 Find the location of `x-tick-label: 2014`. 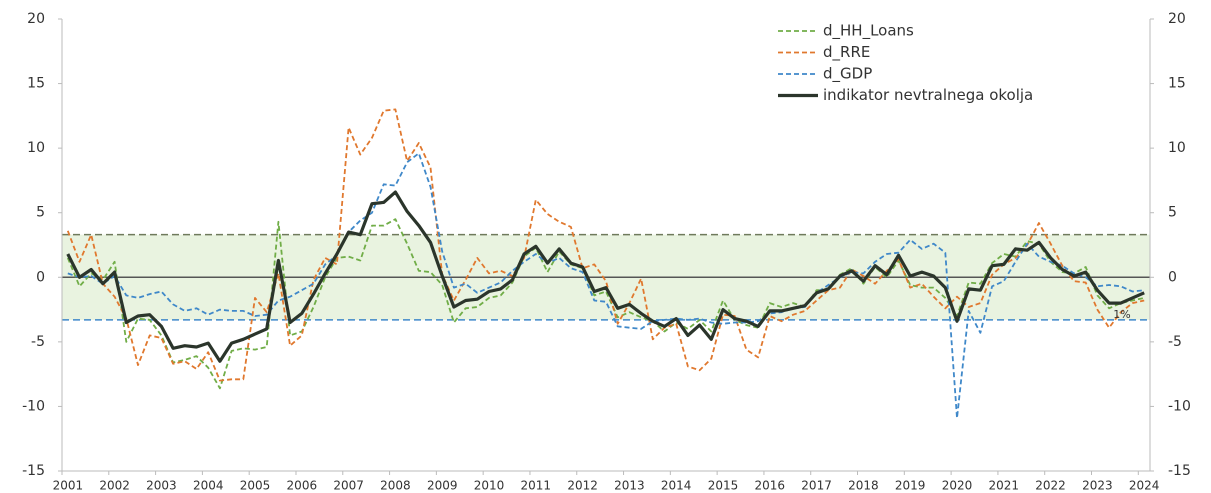

x-tick-label: 2014 is located at coordinates (676, 486).